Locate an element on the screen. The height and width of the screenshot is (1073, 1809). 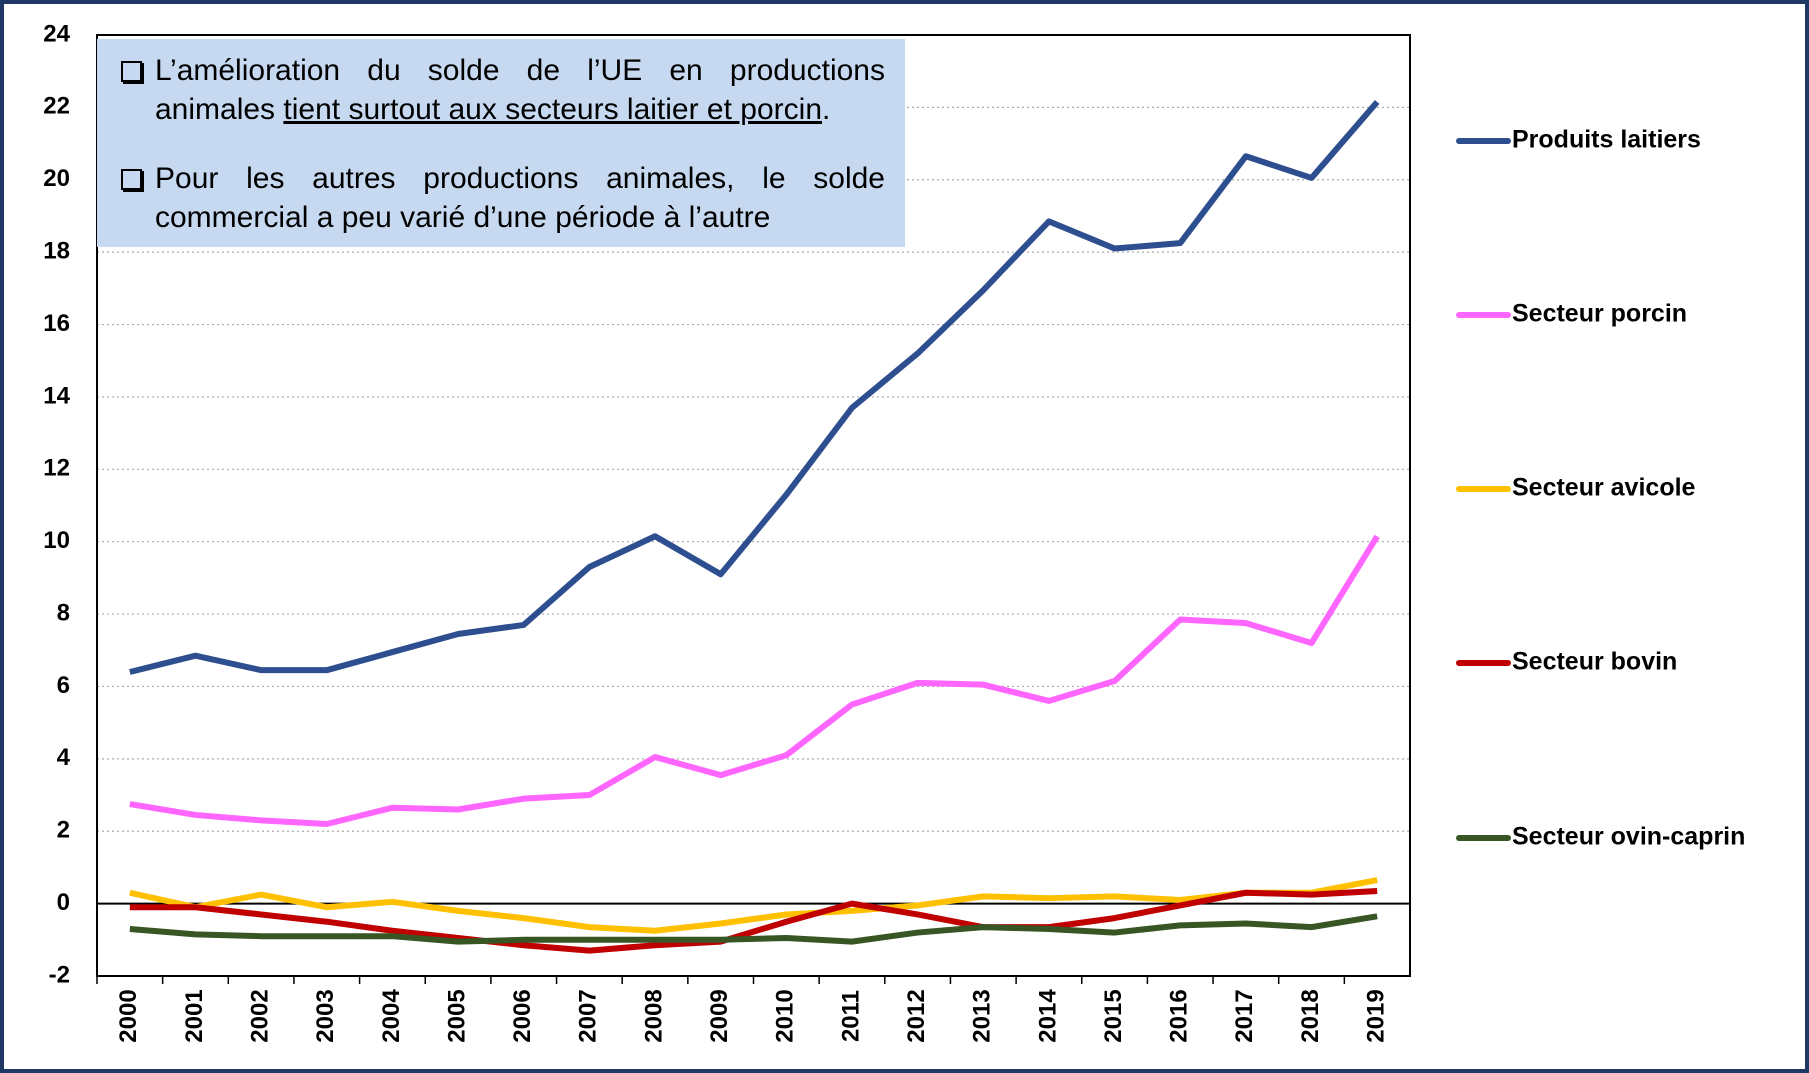
y-tick-label: 0 is located at coordinates (63, 902).